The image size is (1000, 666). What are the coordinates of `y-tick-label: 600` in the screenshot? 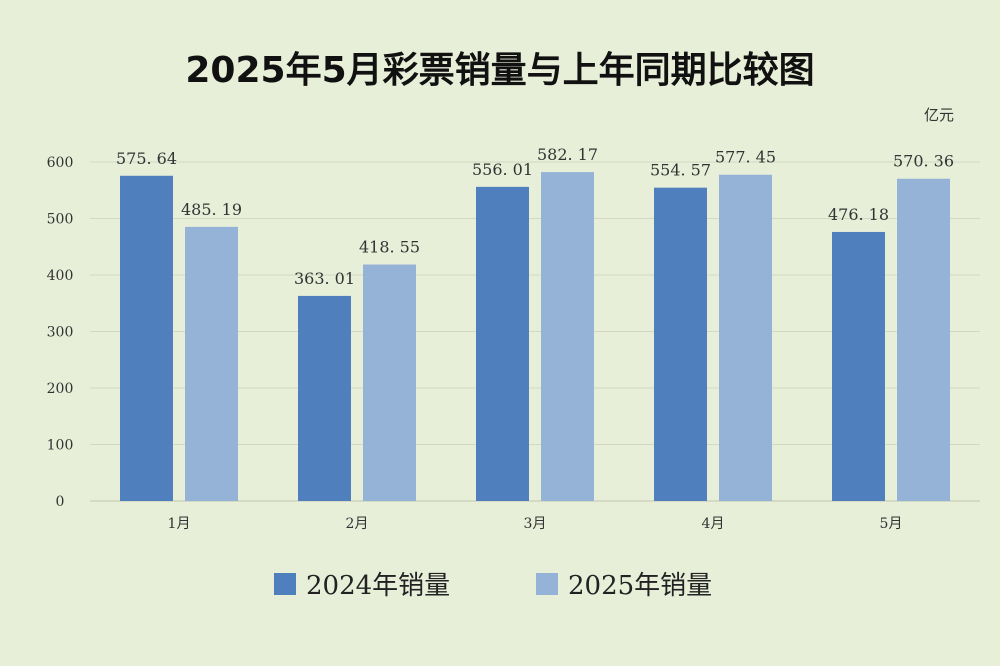 It's located at (60, 163).